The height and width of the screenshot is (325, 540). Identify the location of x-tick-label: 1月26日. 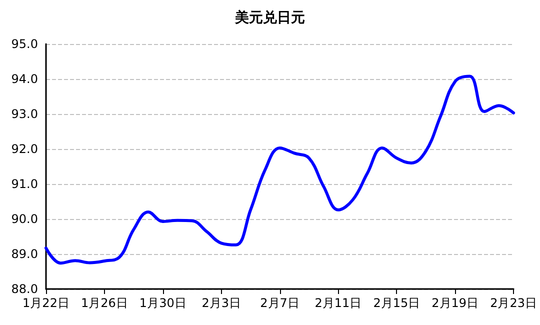
(104, 303).